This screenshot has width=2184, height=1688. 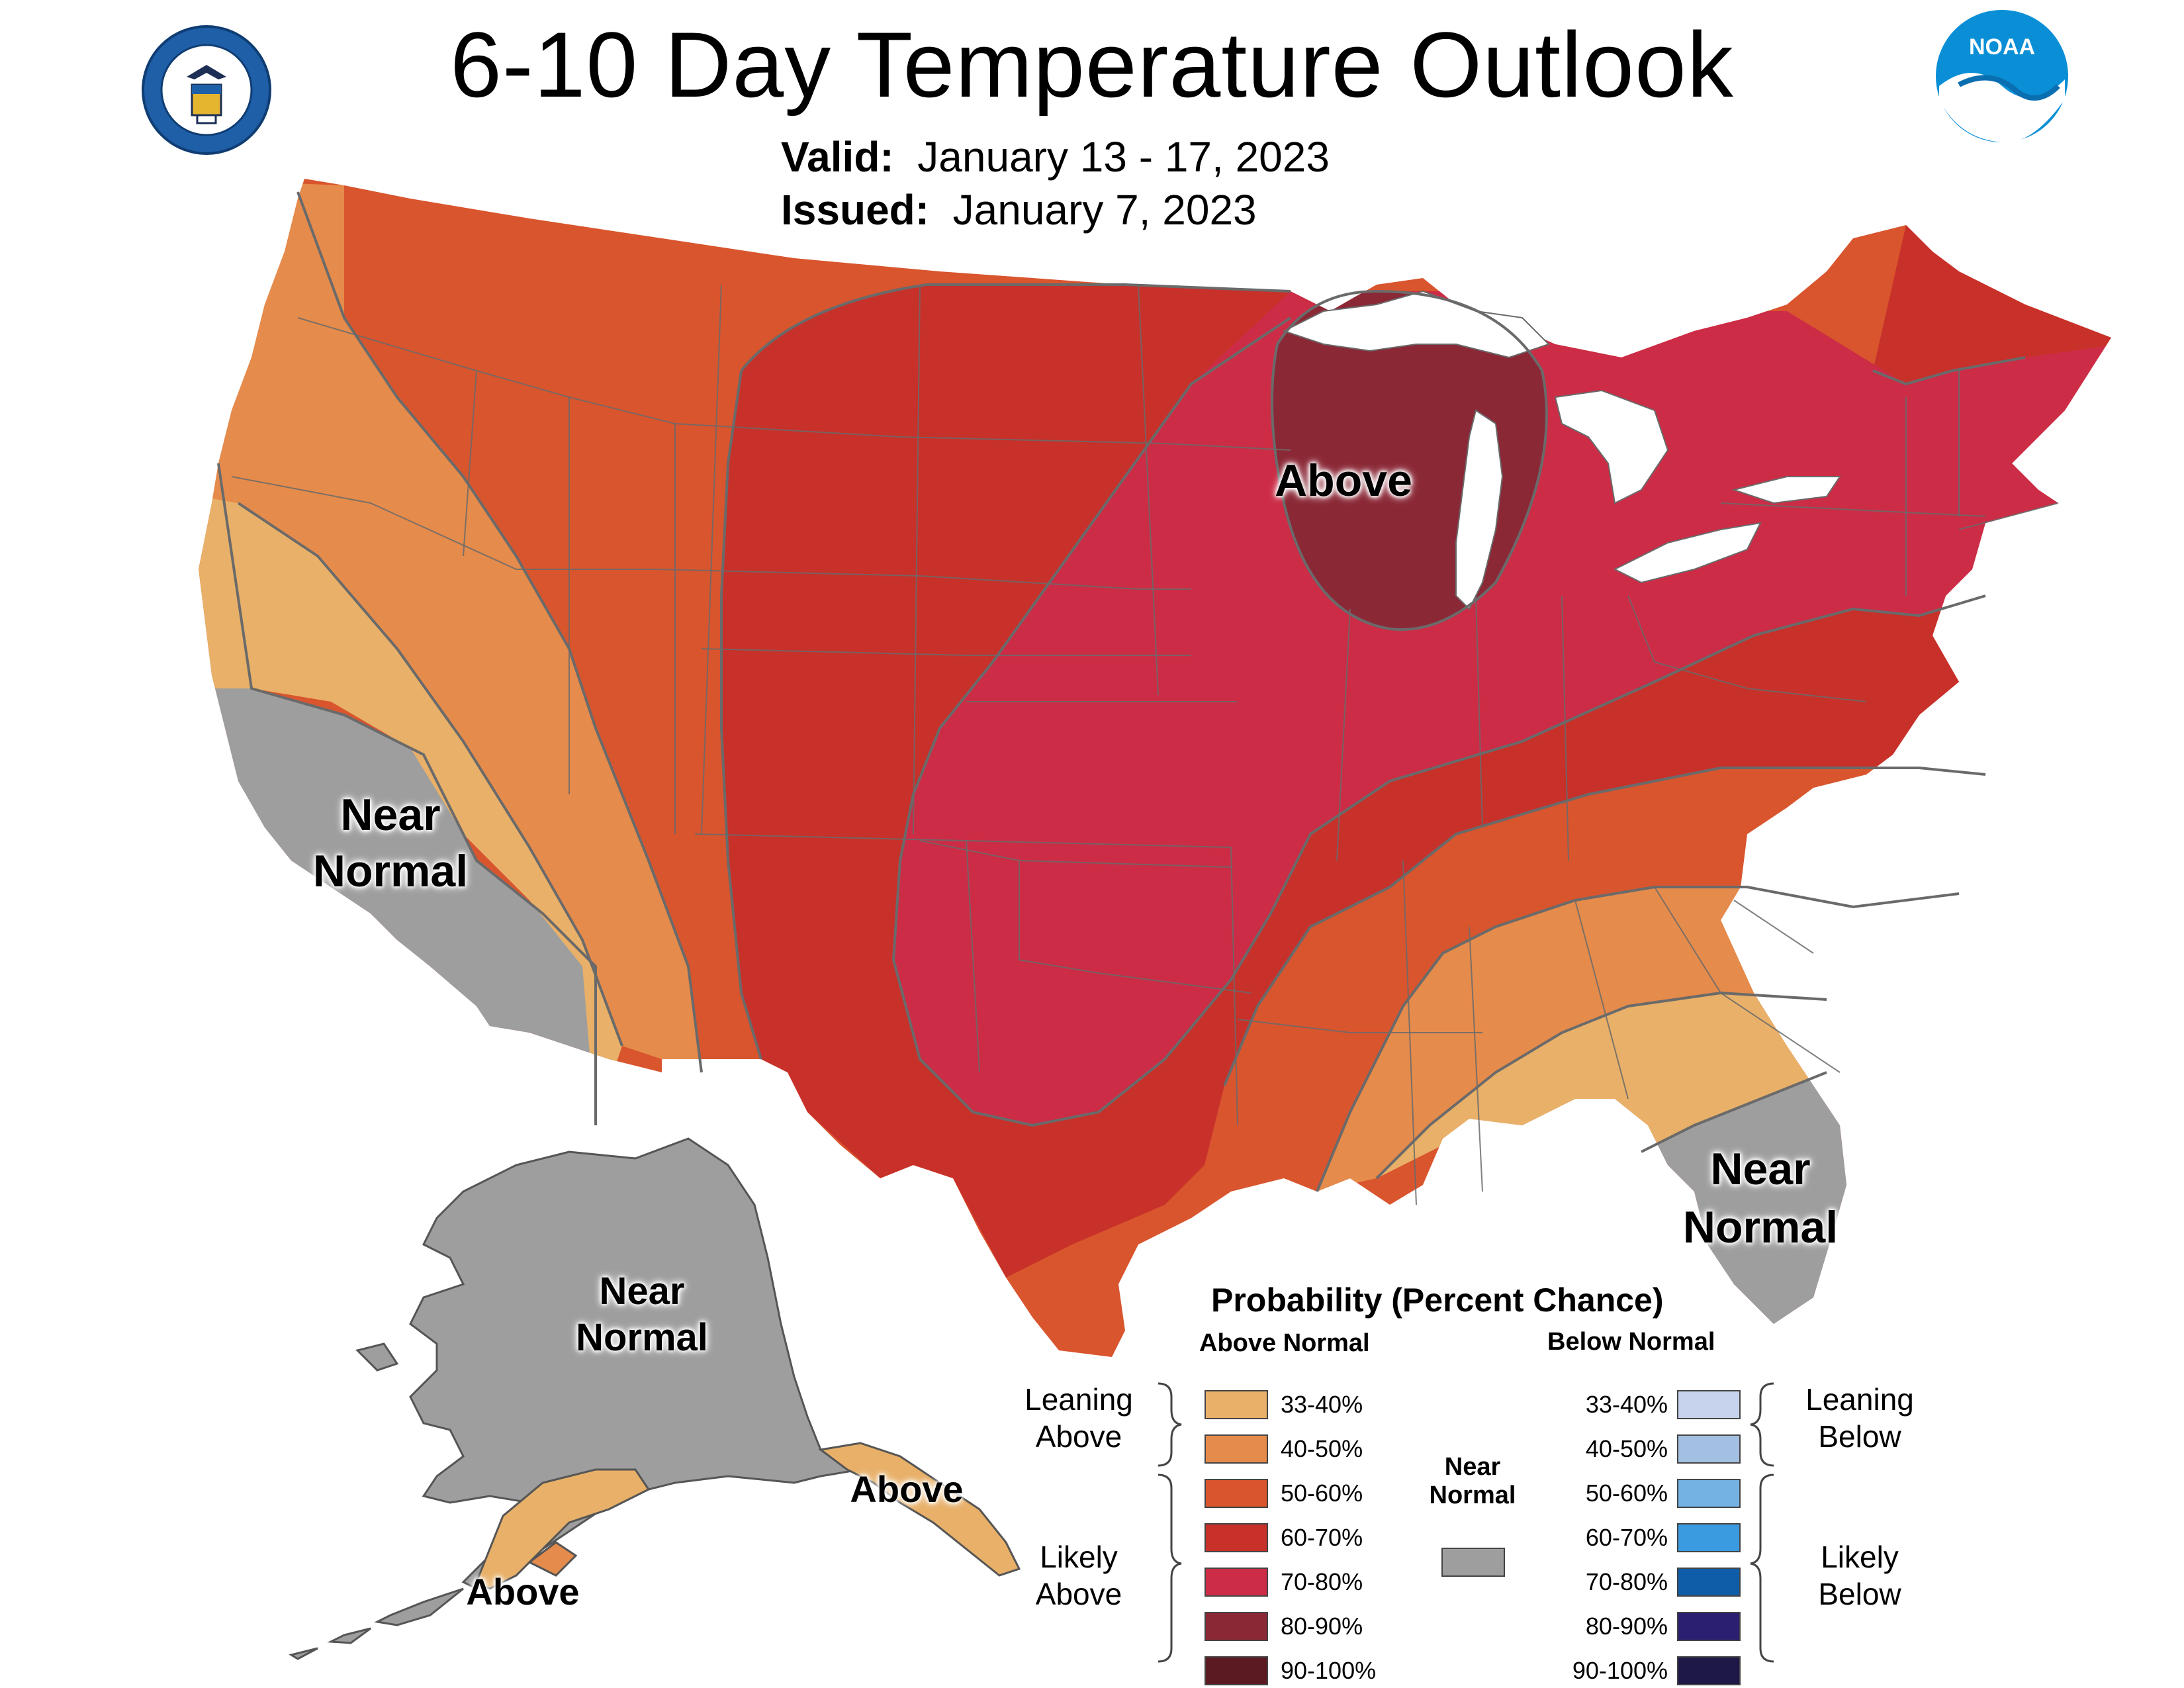 What do you see at coordinates (1762, 1522) in the screenshot?
I see `legend-braces-below` at bounding box center [1762, 1522].